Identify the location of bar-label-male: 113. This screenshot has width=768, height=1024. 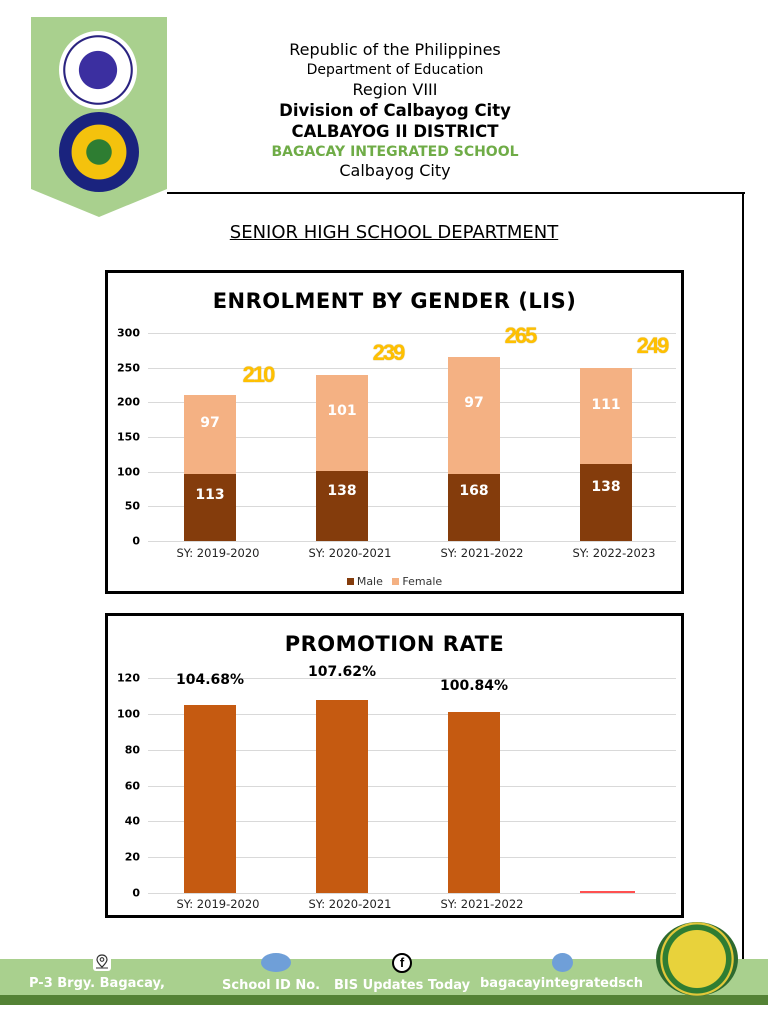
(210, 495).